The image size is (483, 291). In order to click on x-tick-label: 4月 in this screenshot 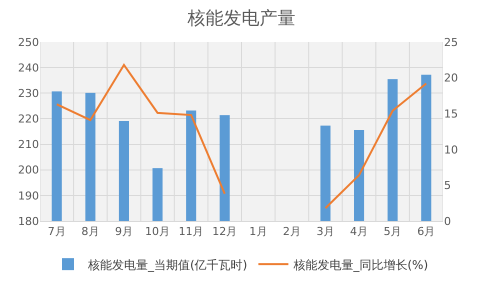, I will do `click(359, 231)`.